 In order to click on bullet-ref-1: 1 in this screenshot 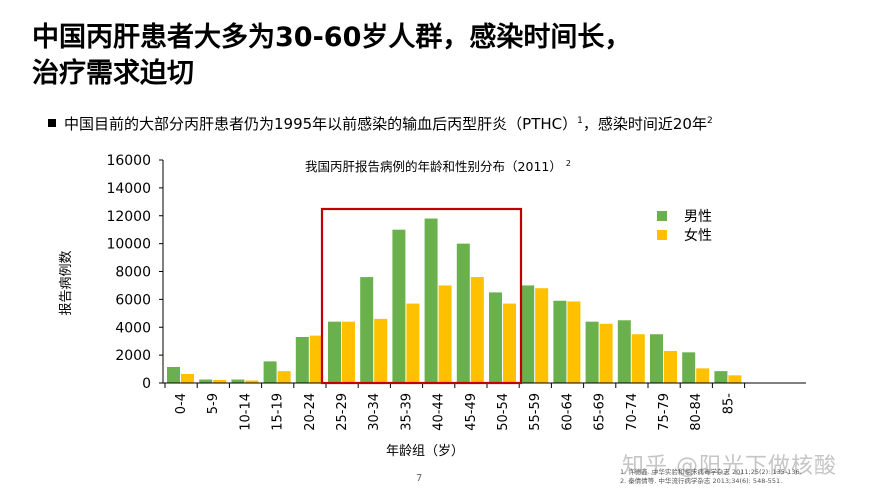, I will do `click(580, 121)`.